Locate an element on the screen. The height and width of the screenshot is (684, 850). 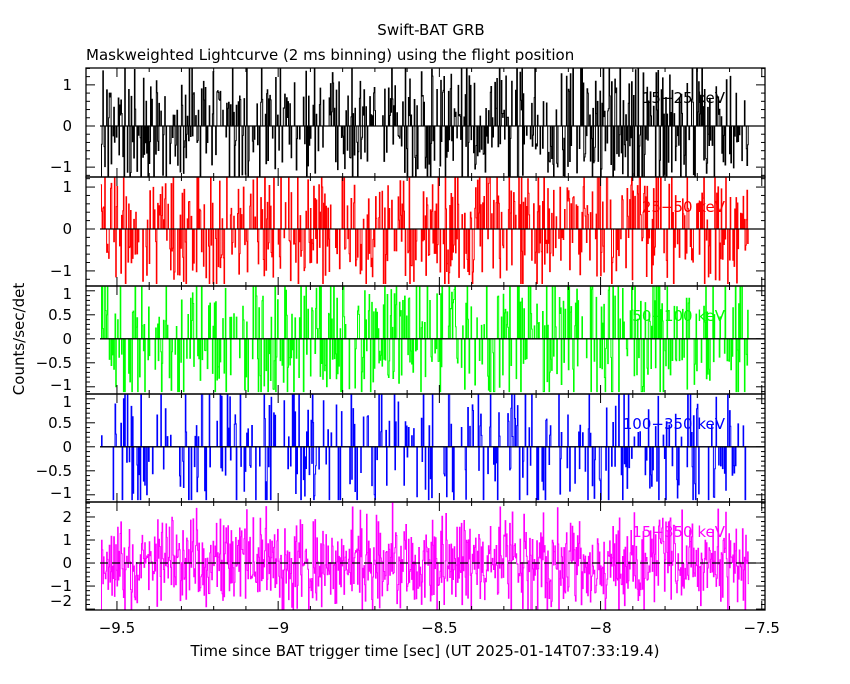
panel-15-350-kev: −2−1 0 1 2 15−350 keV is located at coordinates (408, 556).